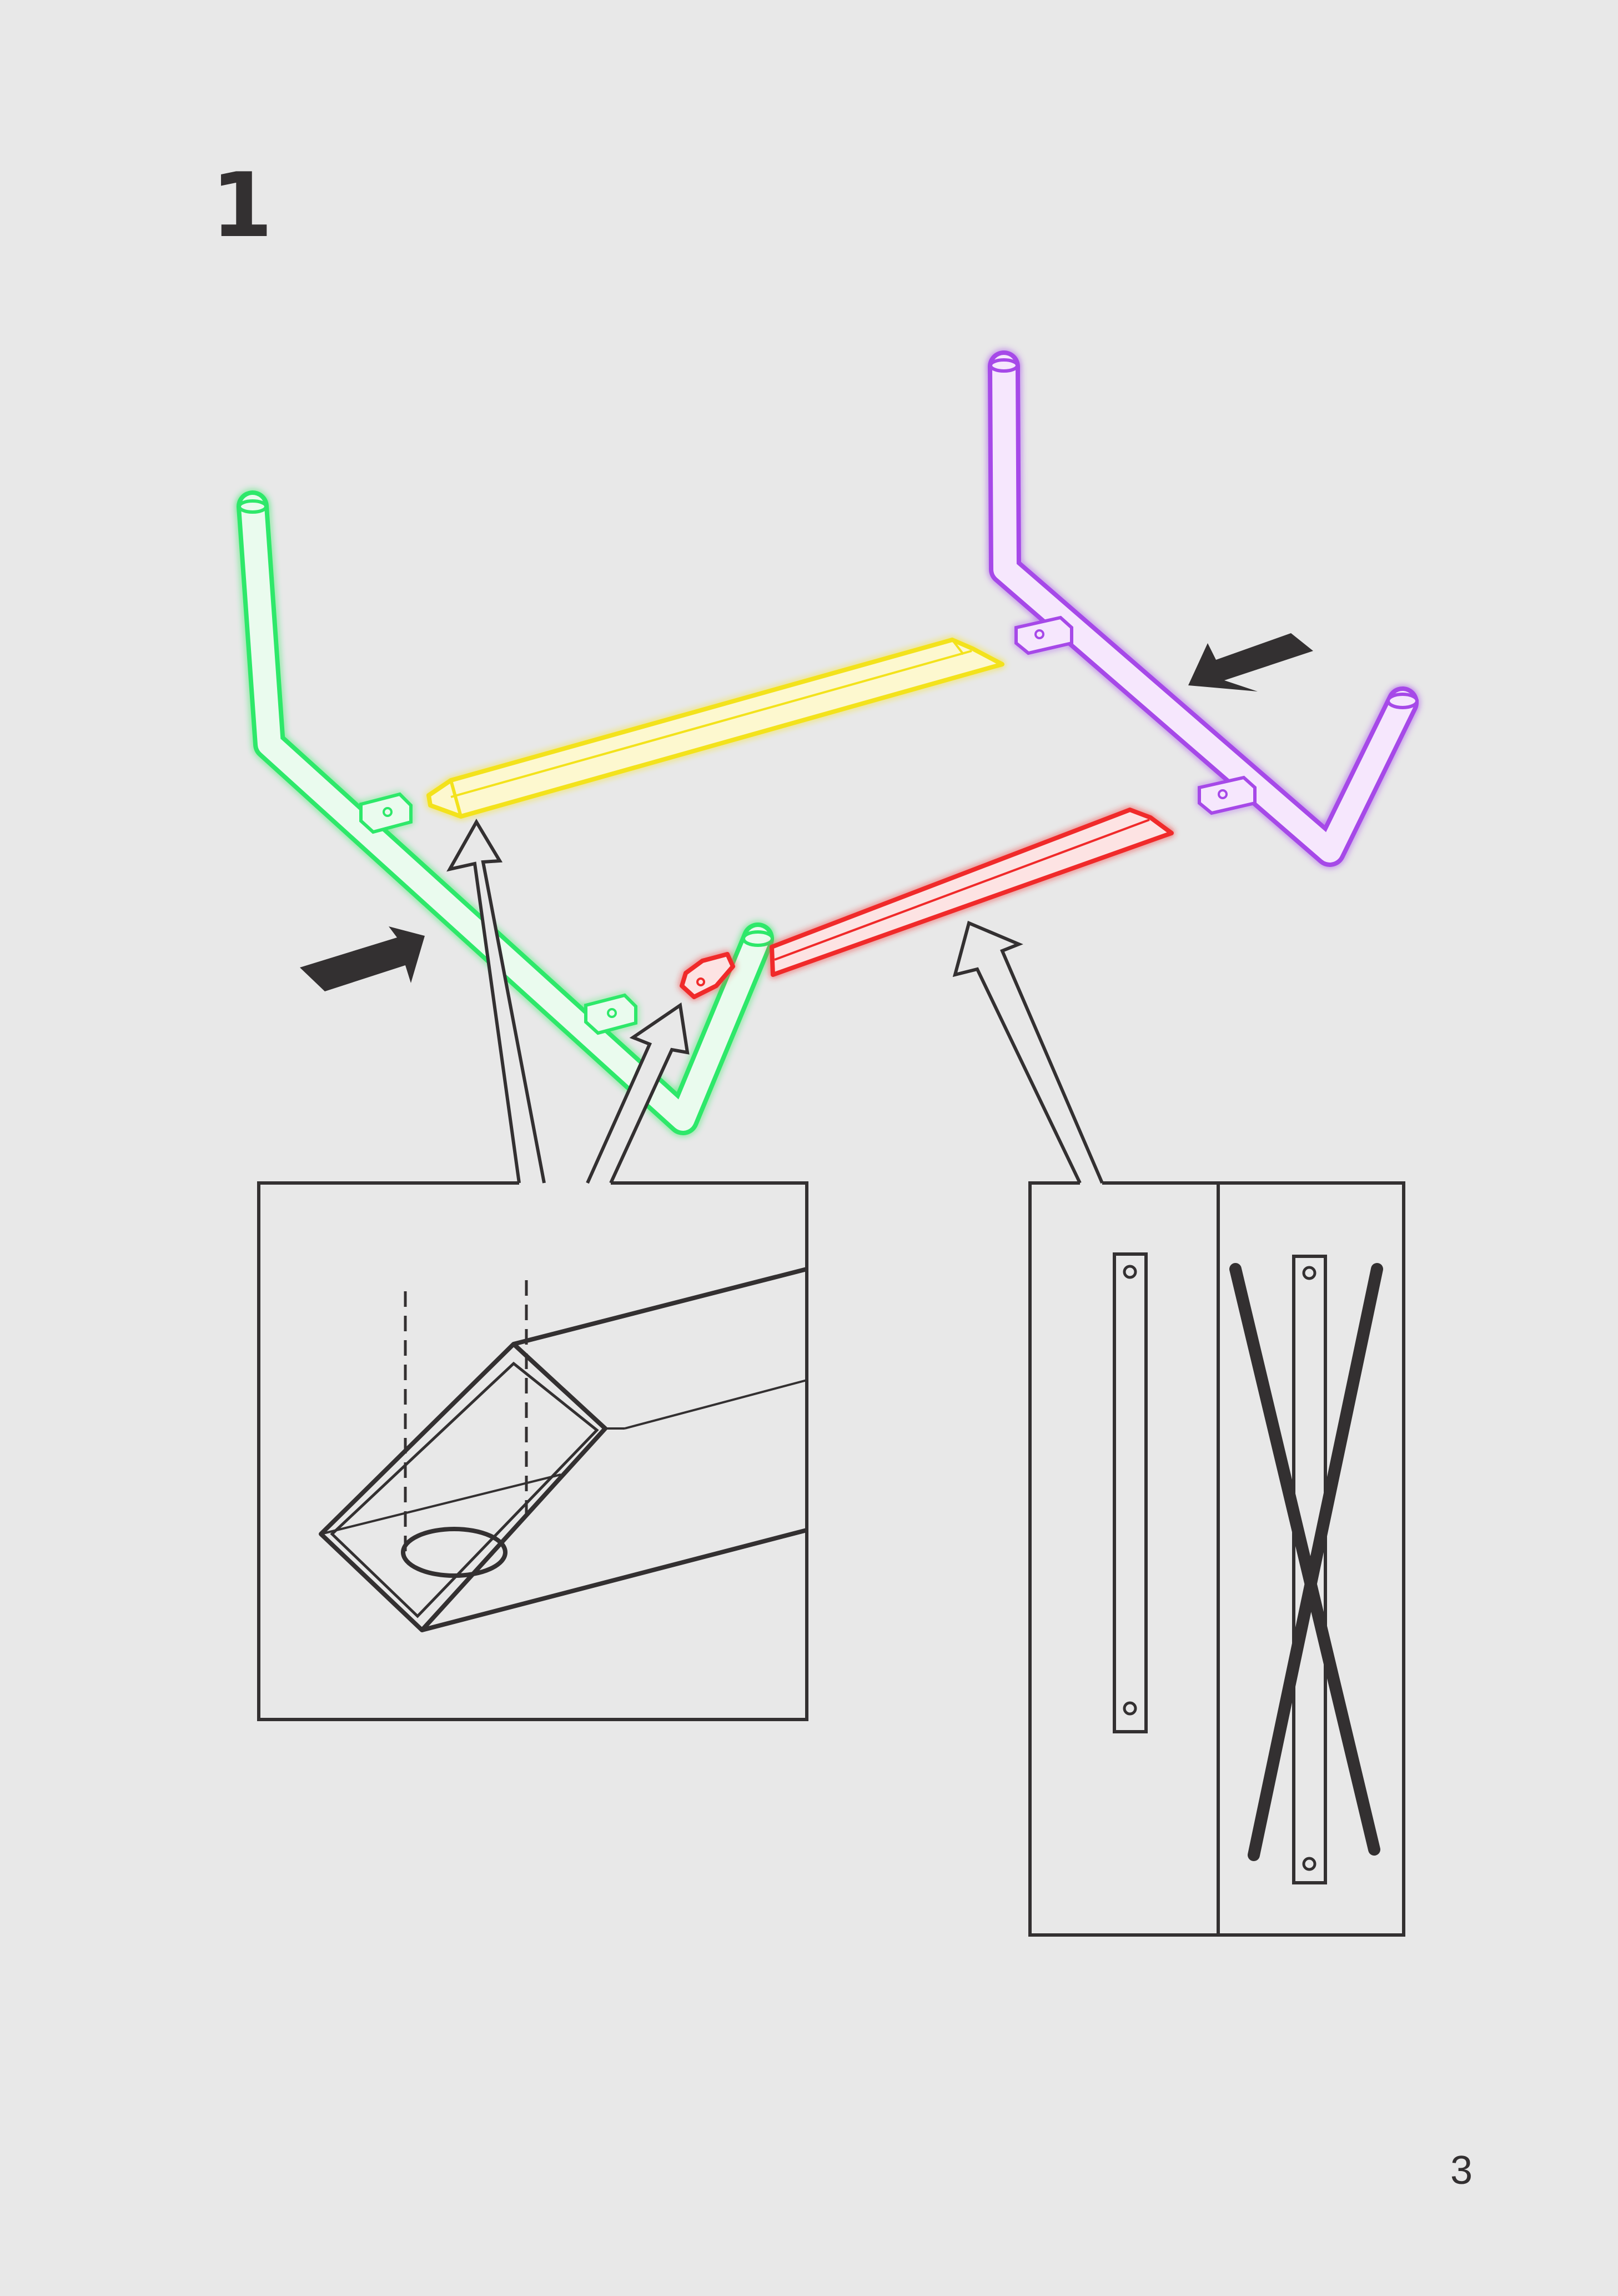 The image size is (1618, 2296). What do you see at coordinates (715, 728) in the screenshot?
I see `yellow-rail` at bounding box center [715, 728].